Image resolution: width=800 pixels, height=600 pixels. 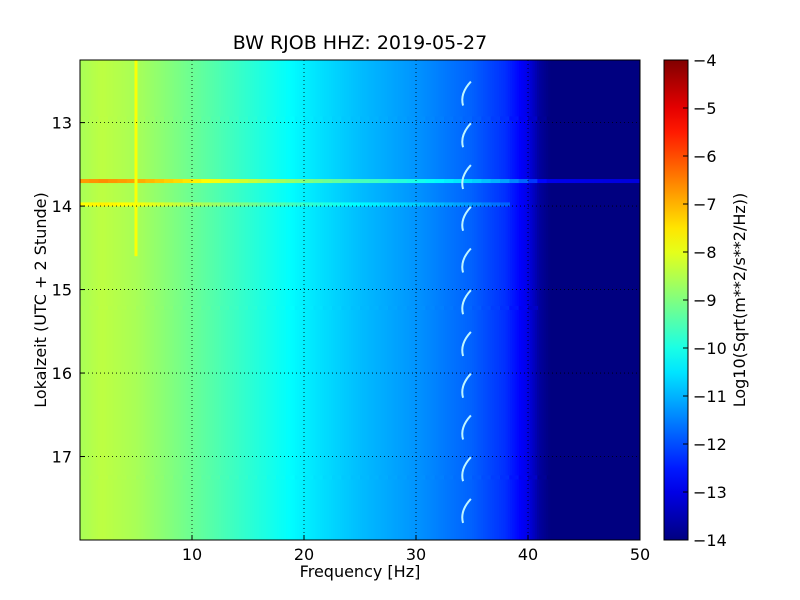 I want to click on y-axis: 13 14 15 16 17, so click(x=68, y=290).